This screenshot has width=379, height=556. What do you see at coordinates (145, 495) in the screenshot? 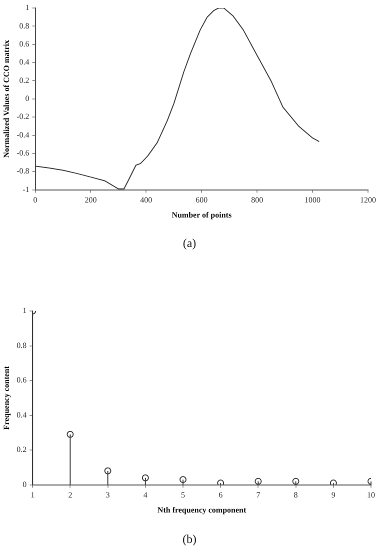
I see `x-tick-label: 4` at bounding box center [145, 495].